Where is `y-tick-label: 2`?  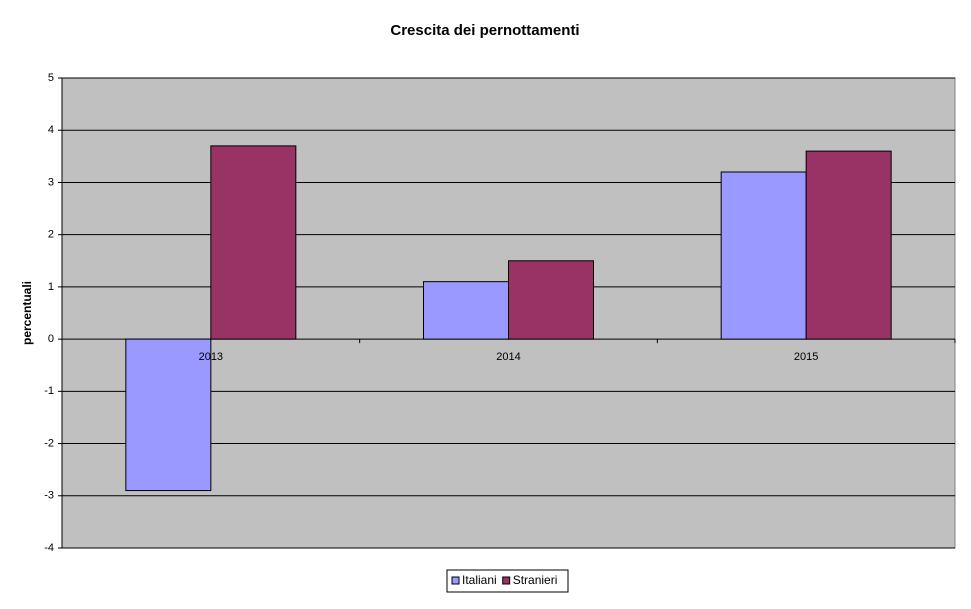 y-tick-label: 2 is located at coordinates (51, 235).